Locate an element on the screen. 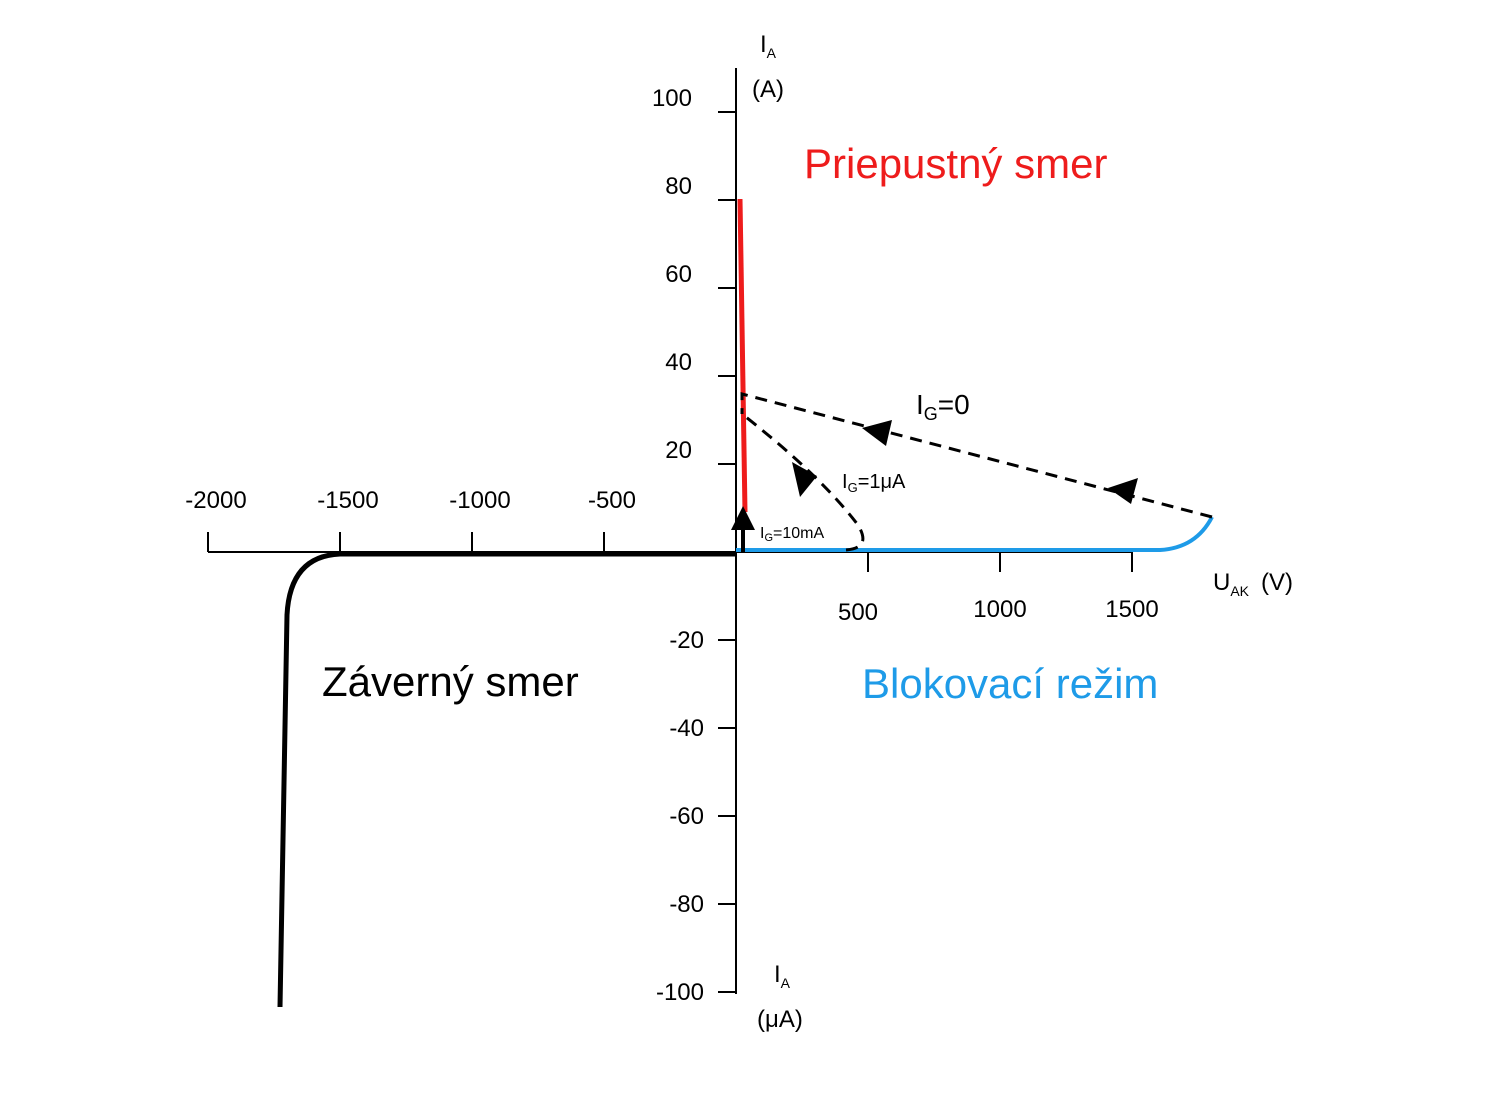 This screenshot has height=1100, width=1500. blocking-label: Blokovací režim is located at coordinates (1010, 683).